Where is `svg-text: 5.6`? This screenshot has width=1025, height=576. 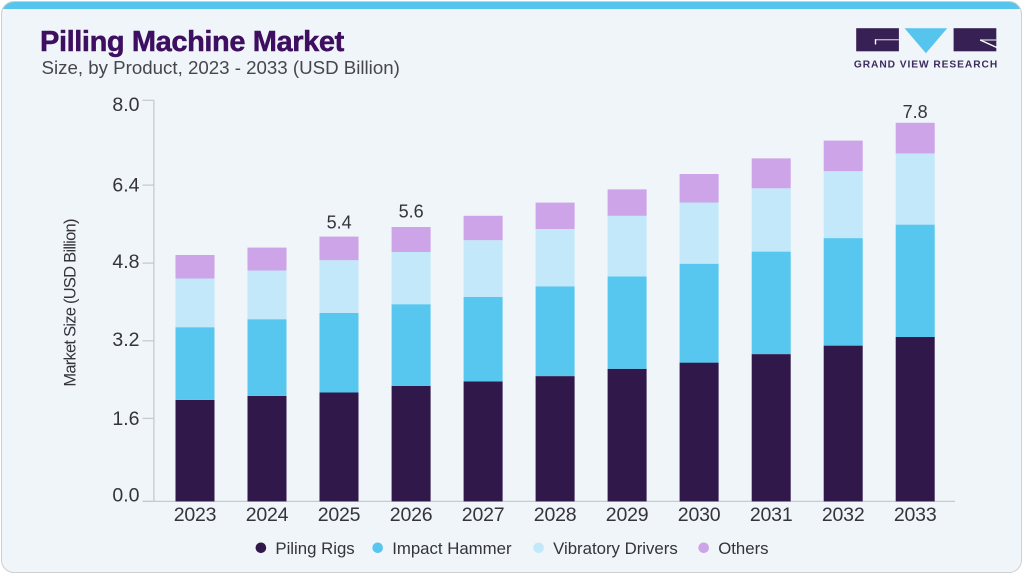 svg-text: 5.6 is located at coordinates (411, 212).